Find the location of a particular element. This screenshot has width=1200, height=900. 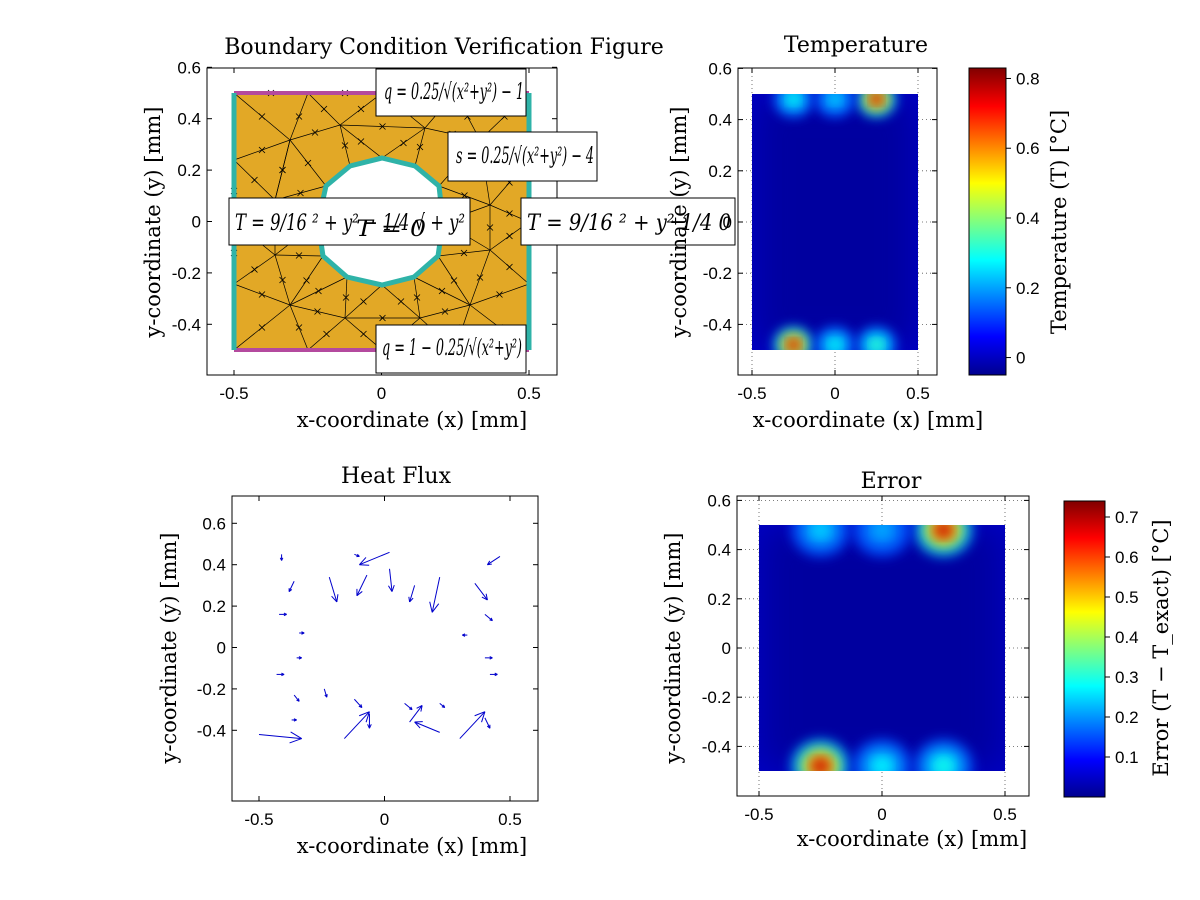

heatflux-ylabel: y-coordinate (y) [mm] is located at coordinates (169, 649).